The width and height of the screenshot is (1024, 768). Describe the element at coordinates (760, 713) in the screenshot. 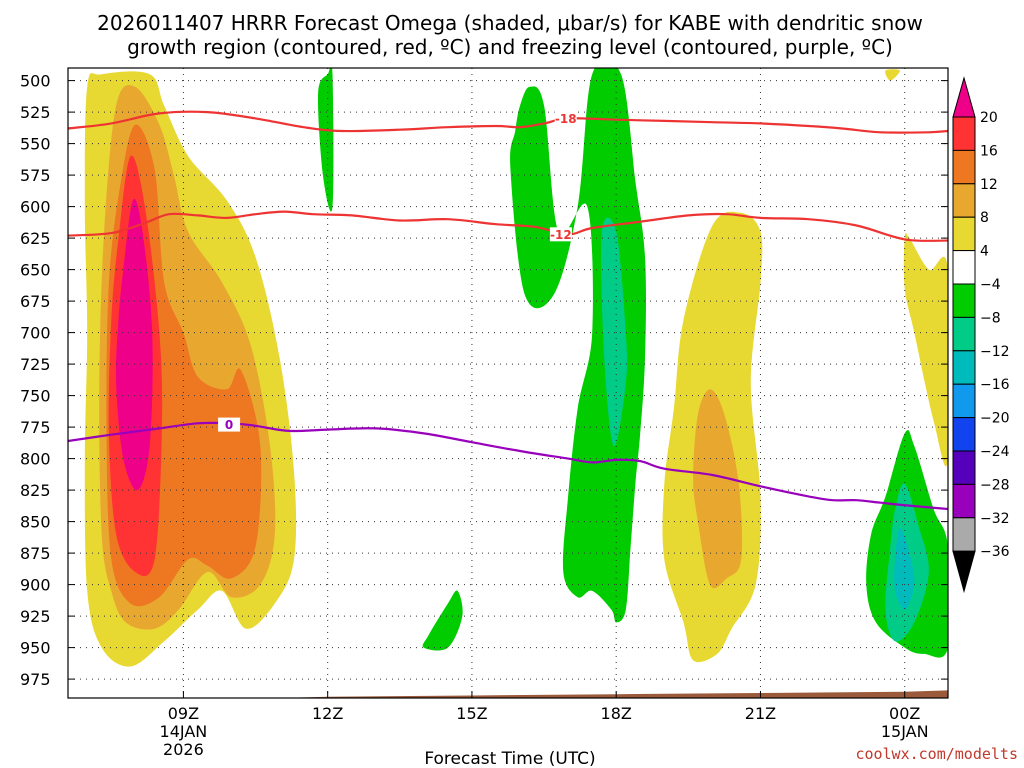

I see `x-tick-label: 21Z` at that location.